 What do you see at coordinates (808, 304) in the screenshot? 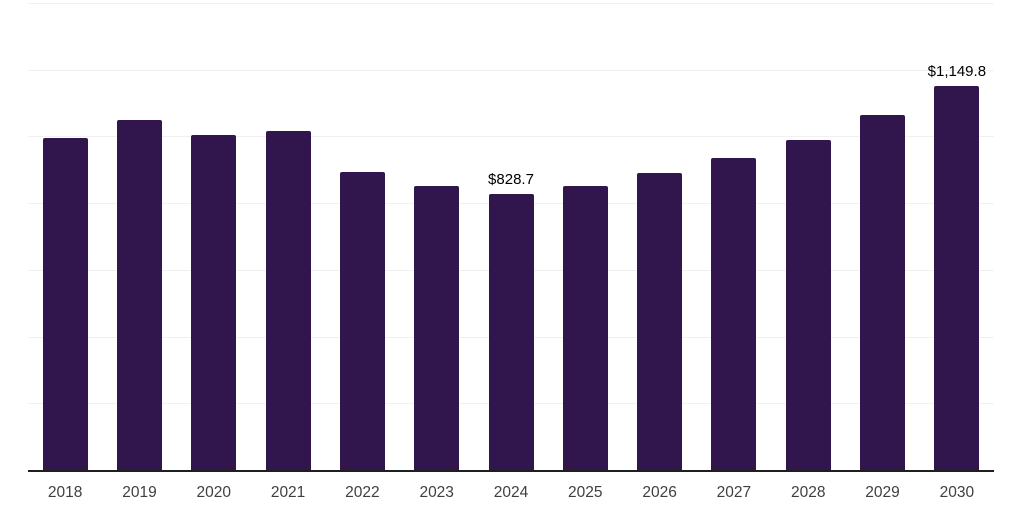
I see `bar-2028` at bounding box center [808, 304].